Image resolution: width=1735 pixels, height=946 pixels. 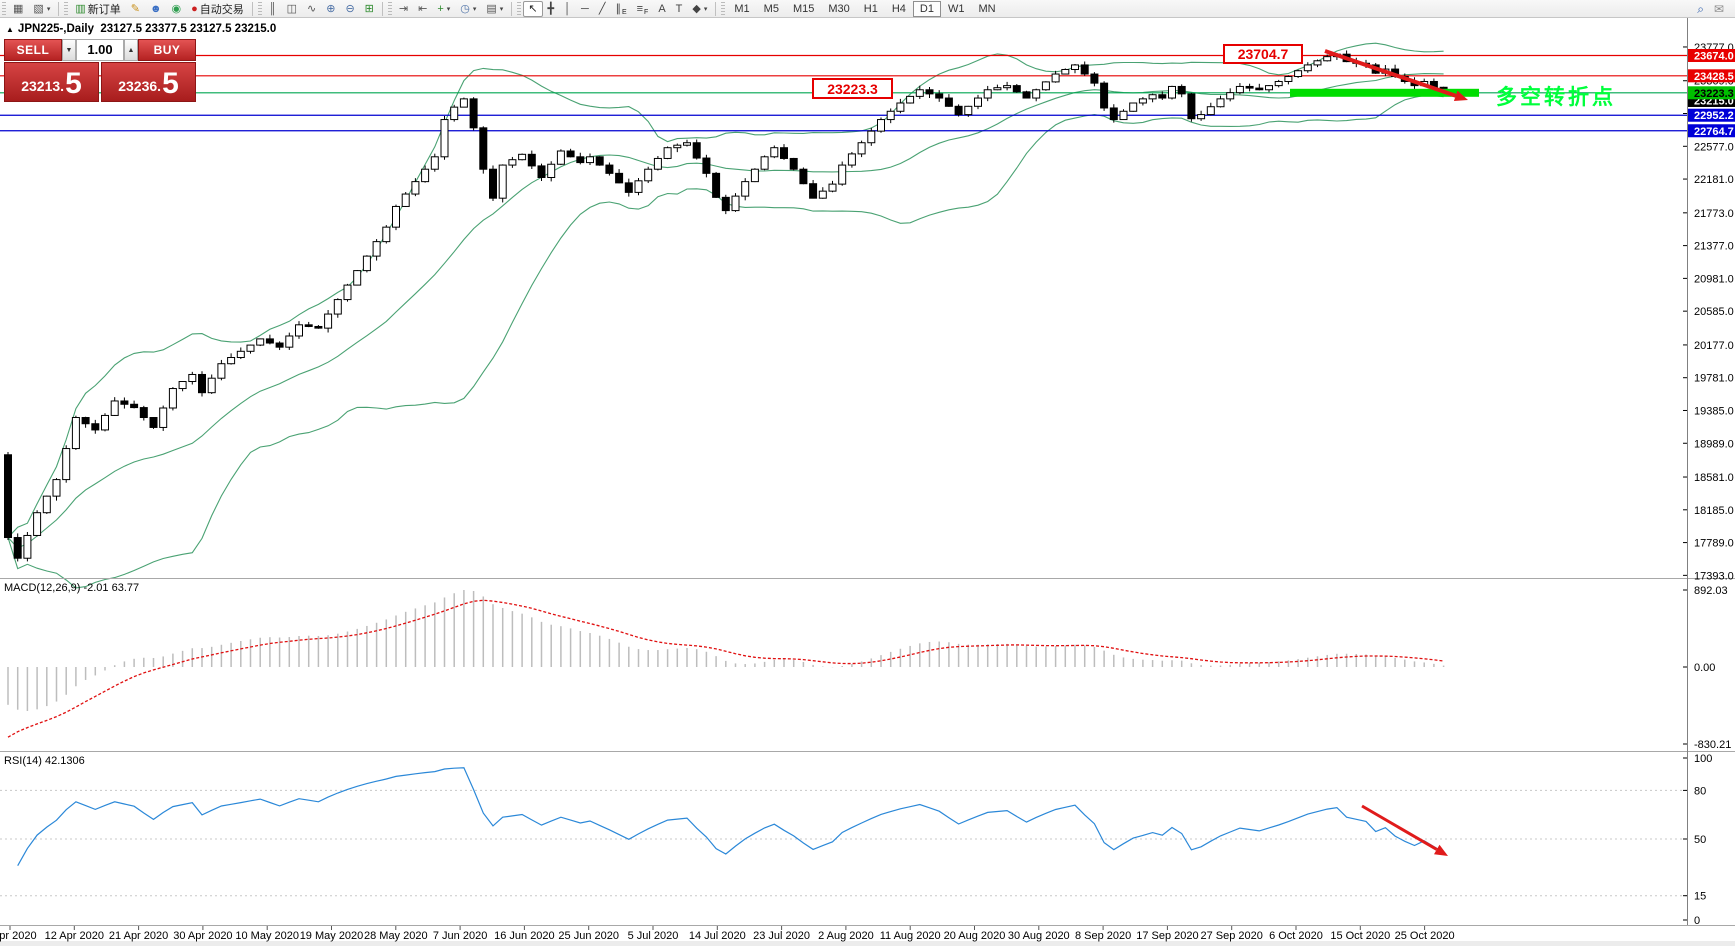 I want to click on price-annotation-label: 23704.7, so click(x=1263, y=54).